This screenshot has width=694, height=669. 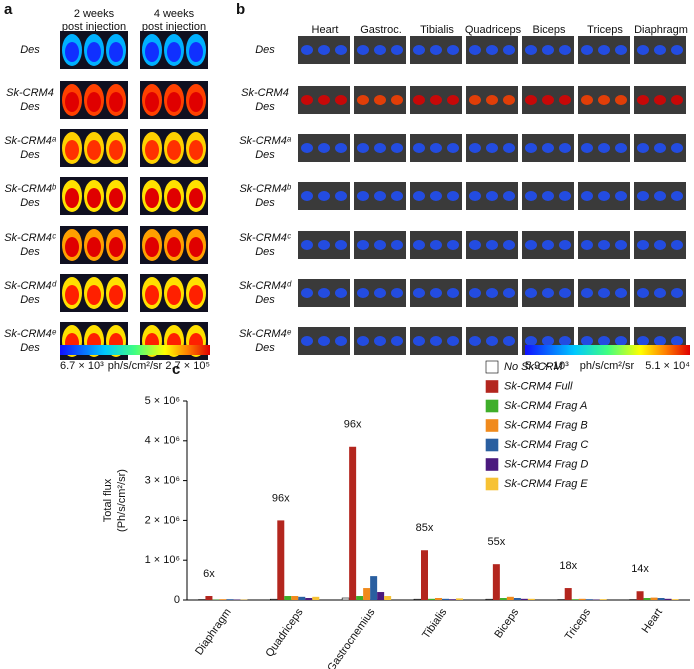 What do you see at coordinates (174, 27) in the screenshot?
I see `column-header: post injection` at bounding box center [174, 27].